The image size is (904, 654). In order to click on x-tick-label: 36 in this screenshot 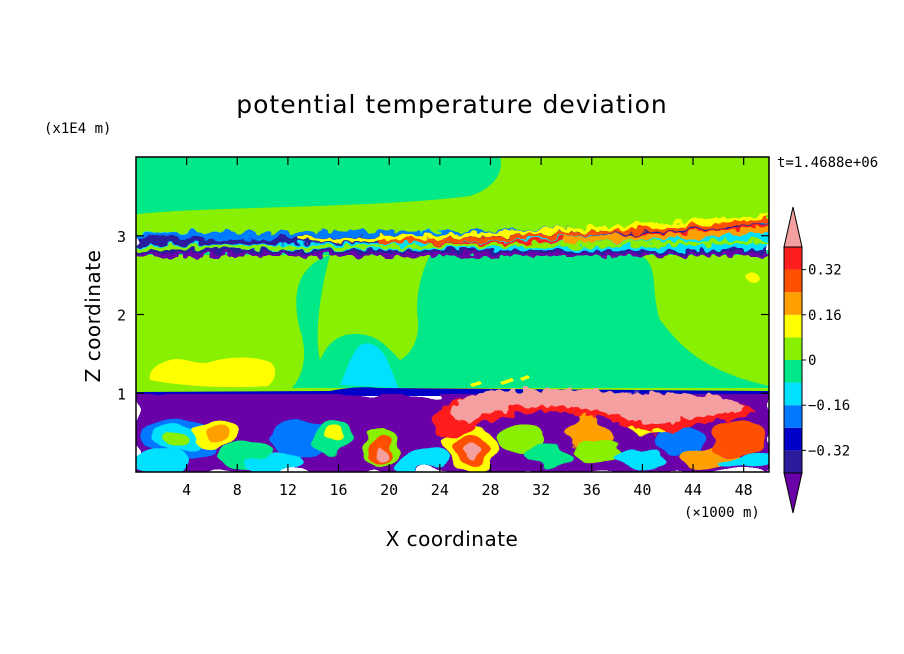, I will do `click(592, 490)`.